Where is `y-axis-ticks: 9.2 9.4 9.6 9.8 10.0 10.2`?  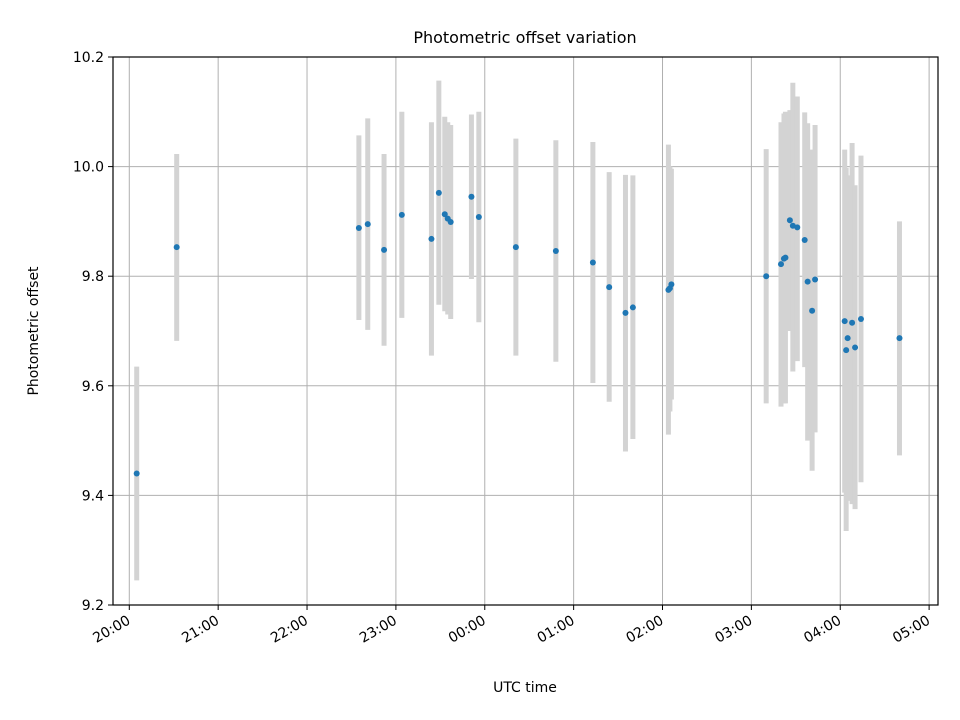
y-axis-ticks: 9.2 9.4 9.6 9.8 10.0 10.2 is located at coordinates (93, 332).